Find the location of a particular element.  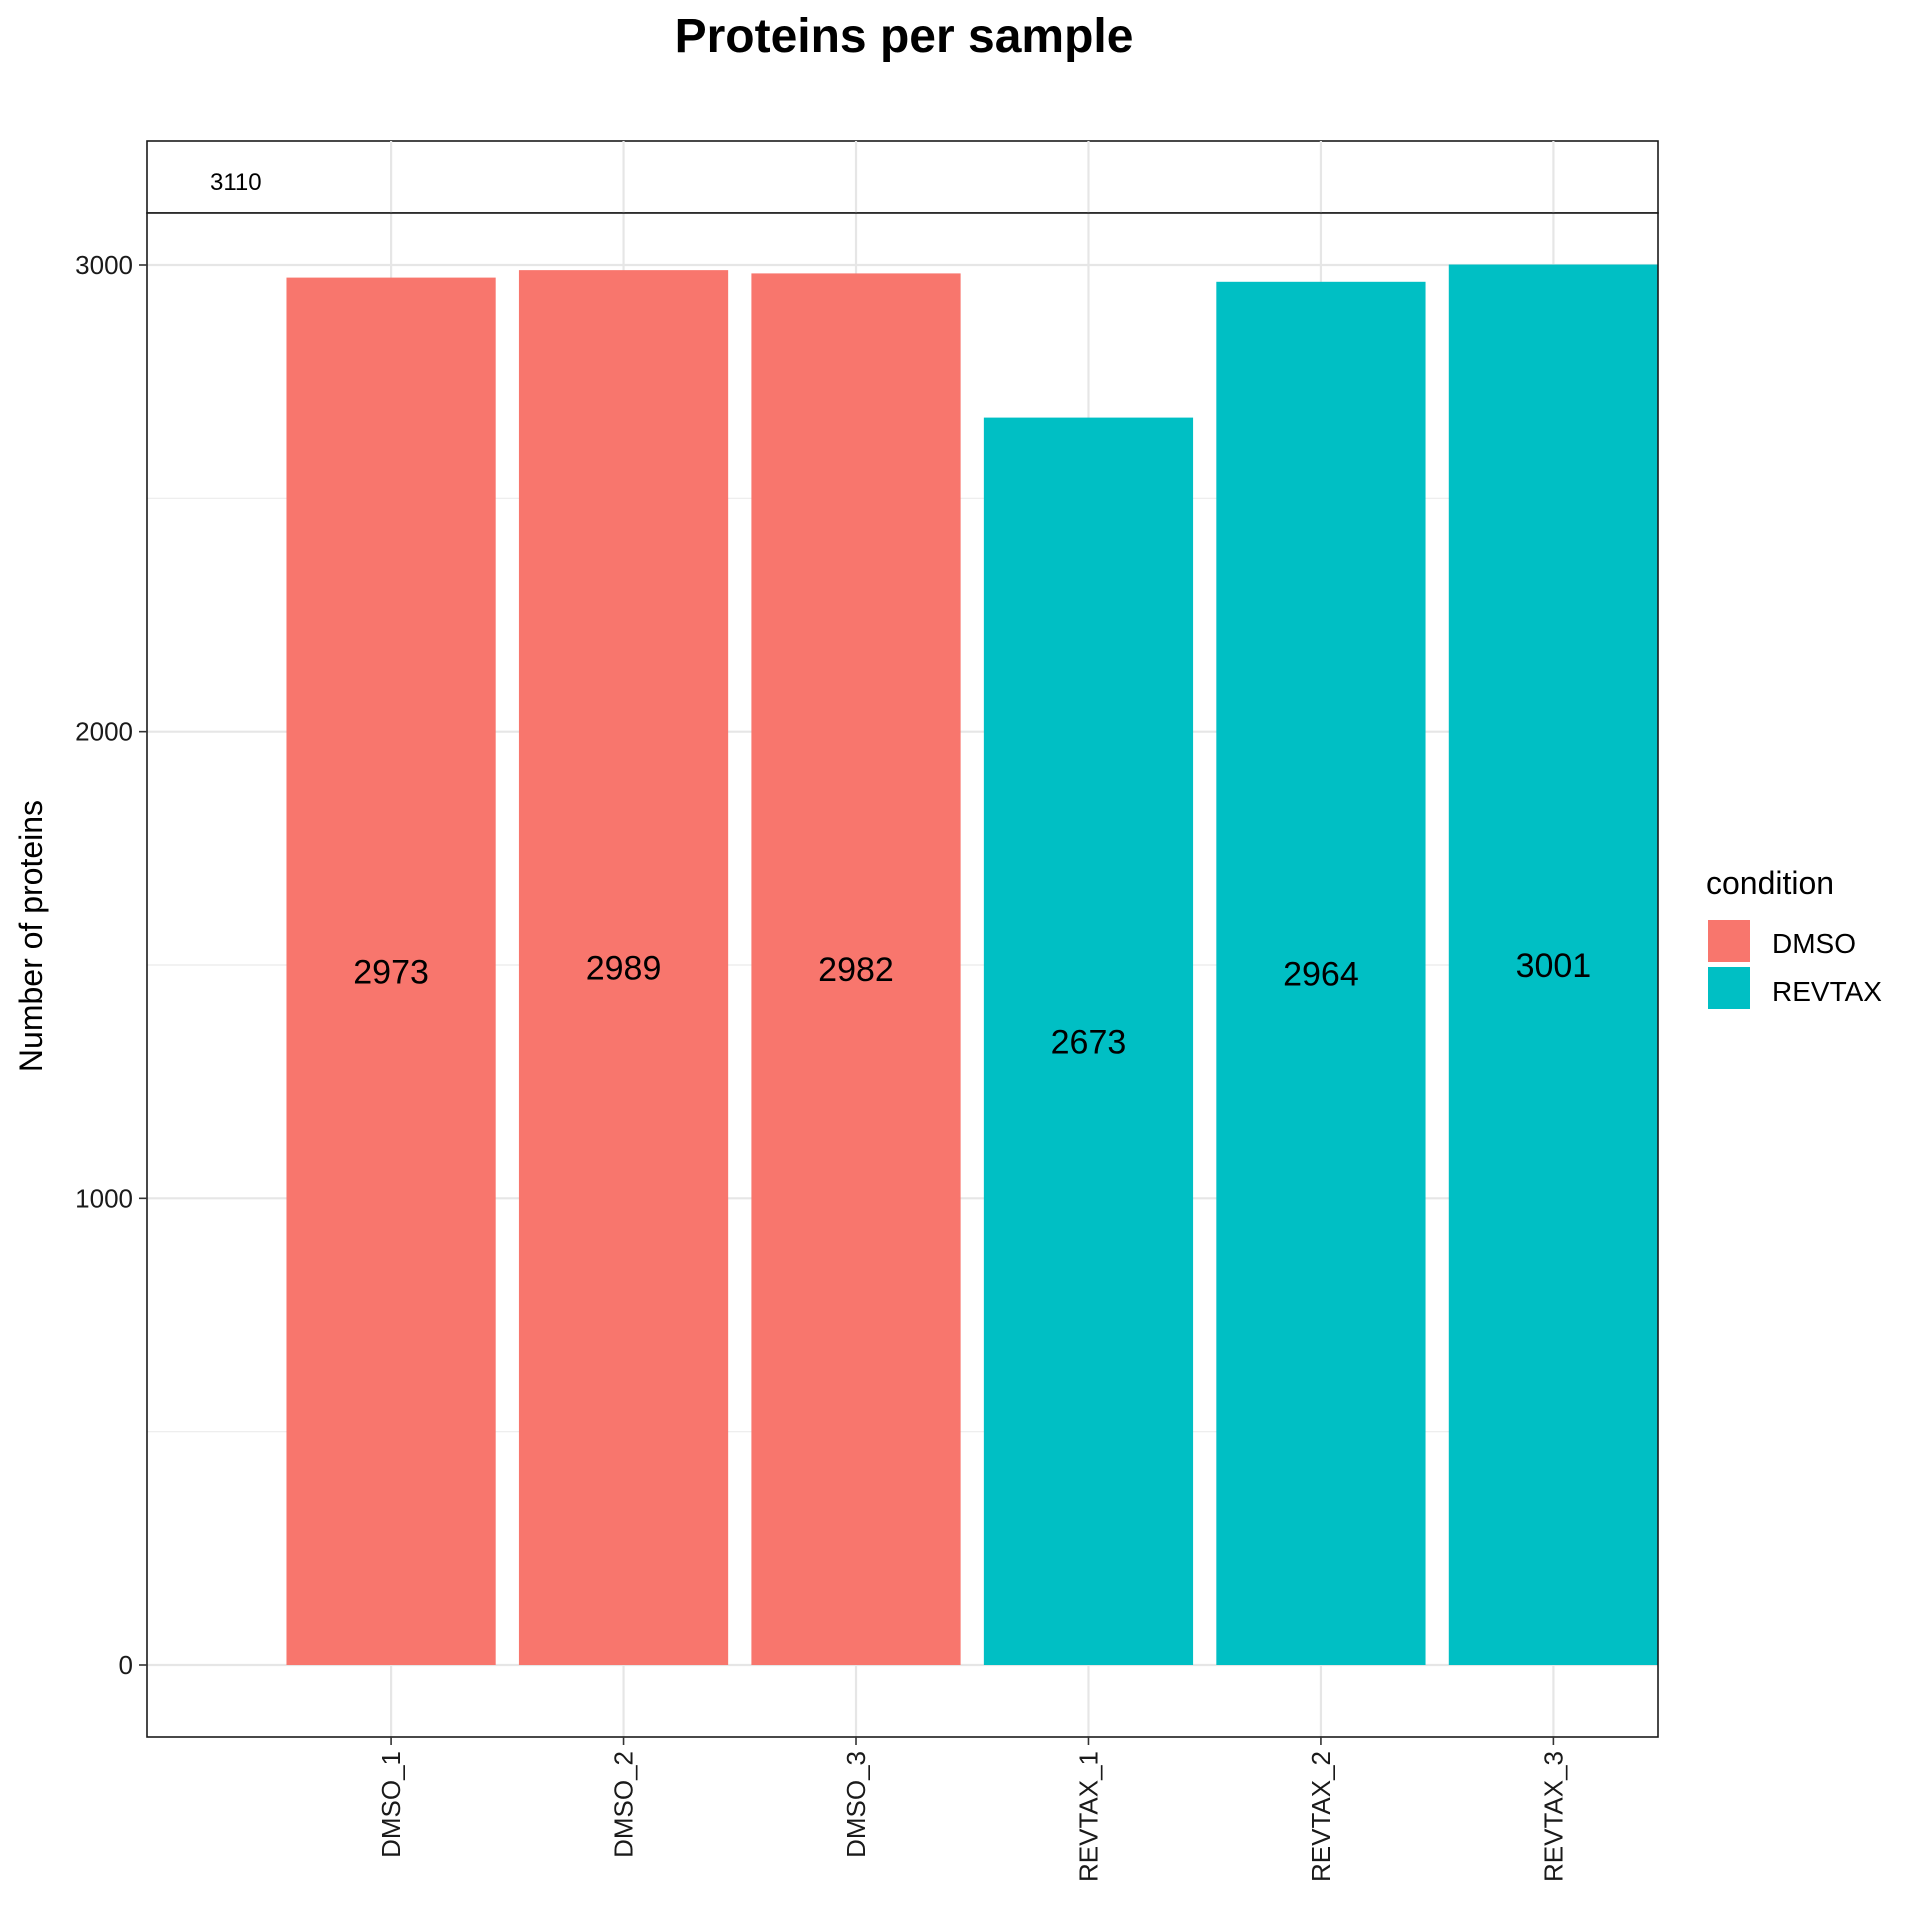

x-tick-label: REVTAX_2 is located at coordinates (1321, 1816).